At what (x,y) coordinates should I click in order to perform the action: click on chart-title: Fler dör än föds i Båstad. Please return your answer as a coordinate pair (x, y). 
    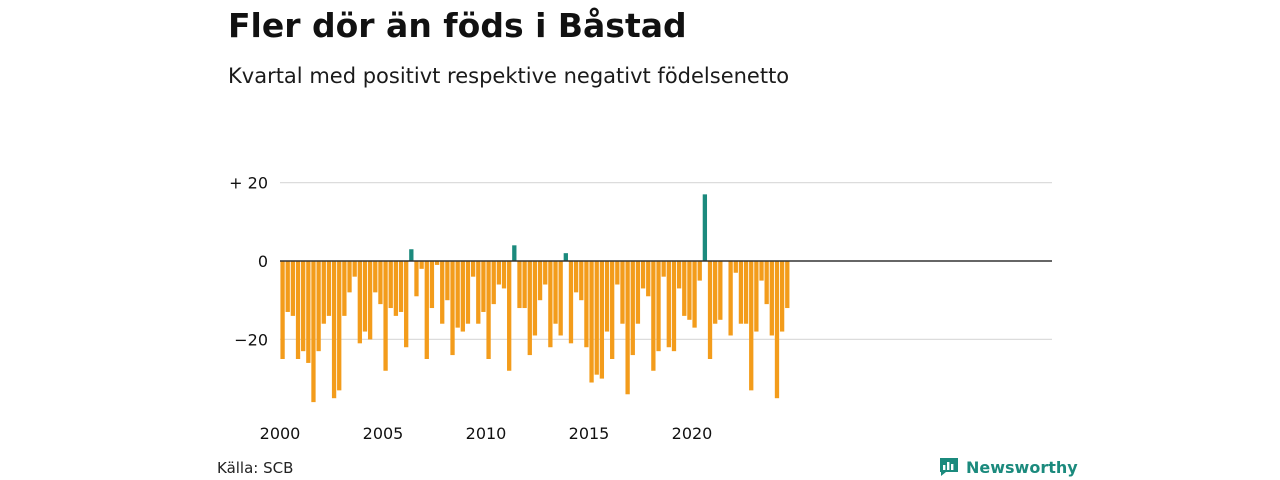
    Looking at the image, I should click on (457, 25).